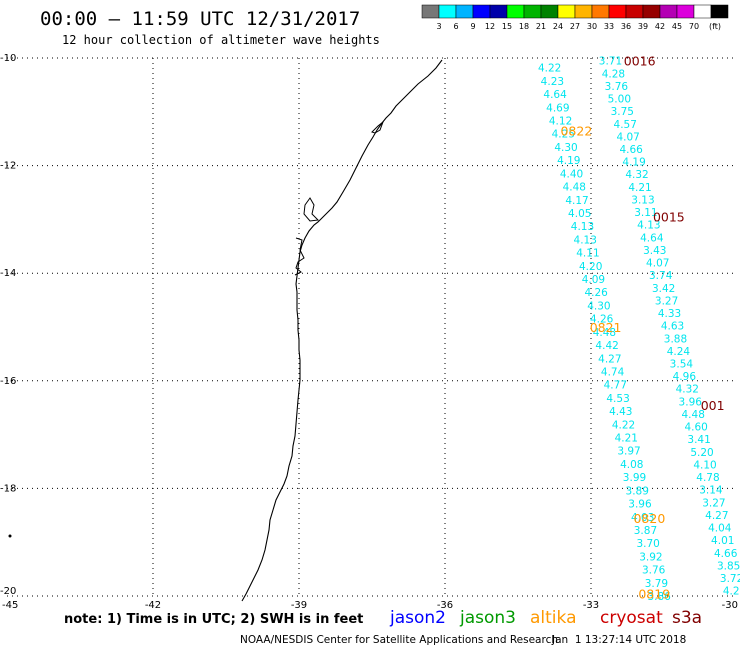  I want to click on swh-value-label: 4.19, so click(568, 161).